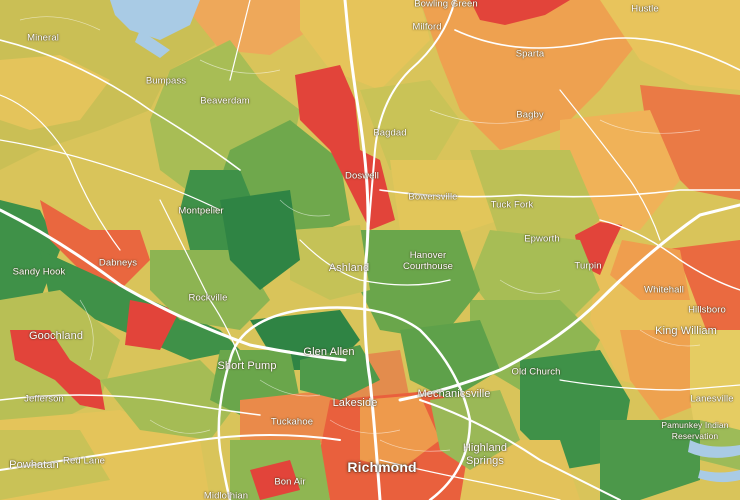 The height and width of the screenshot is (500, 740). What do you see at coordinates (475, 430) in the screenshot?
I see `region-highland-springs-green` at bounding box center [475, 430].